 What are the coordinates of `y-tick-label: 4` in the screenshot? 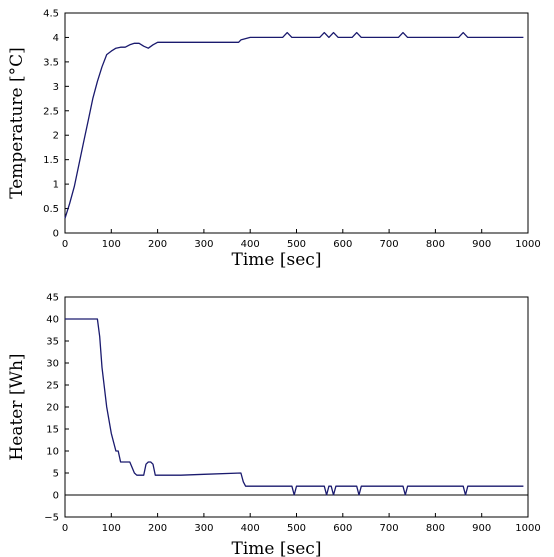 It's located at (56, 38).